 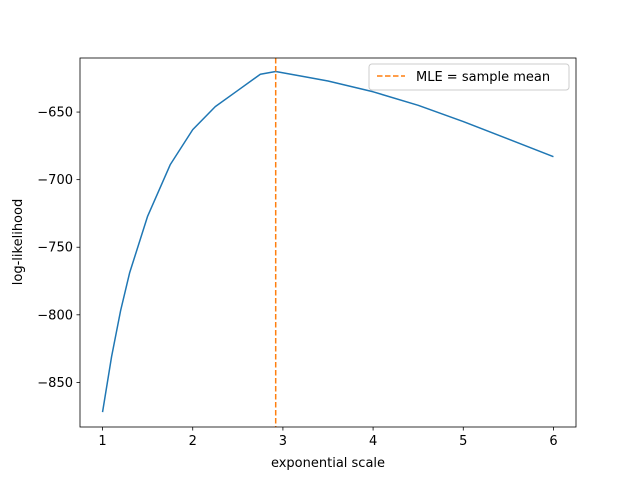 What do you see at coordinates (55, 315) in the screenshot?
I see `y-tick-label: −800` at bounding box center [55, 315].